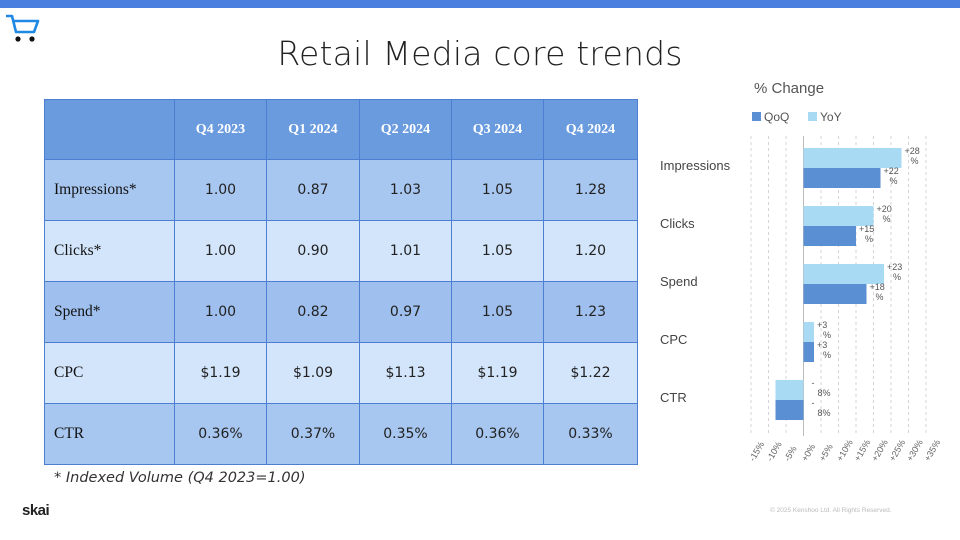  What do you see at coordinates (822, 325) in the screenshot?
I see `yoy-data-label: +3` at bounding box center [822, 325].